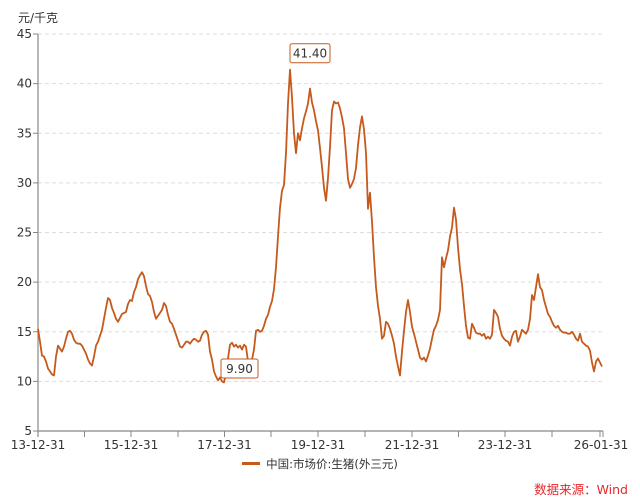 Image resolution: width=640 pixels, height=504 pixels. What do you see at coordinates (24, 183) in the screenshot?
I see `y-tick-label: 30` at bounding box center [24, 183].